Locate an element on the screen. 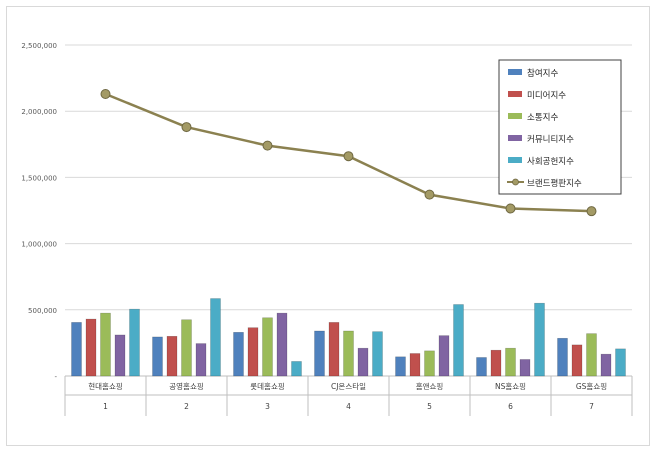  x-tick-label: 공영홈쇼핑 is located at coordinates (186, 386).